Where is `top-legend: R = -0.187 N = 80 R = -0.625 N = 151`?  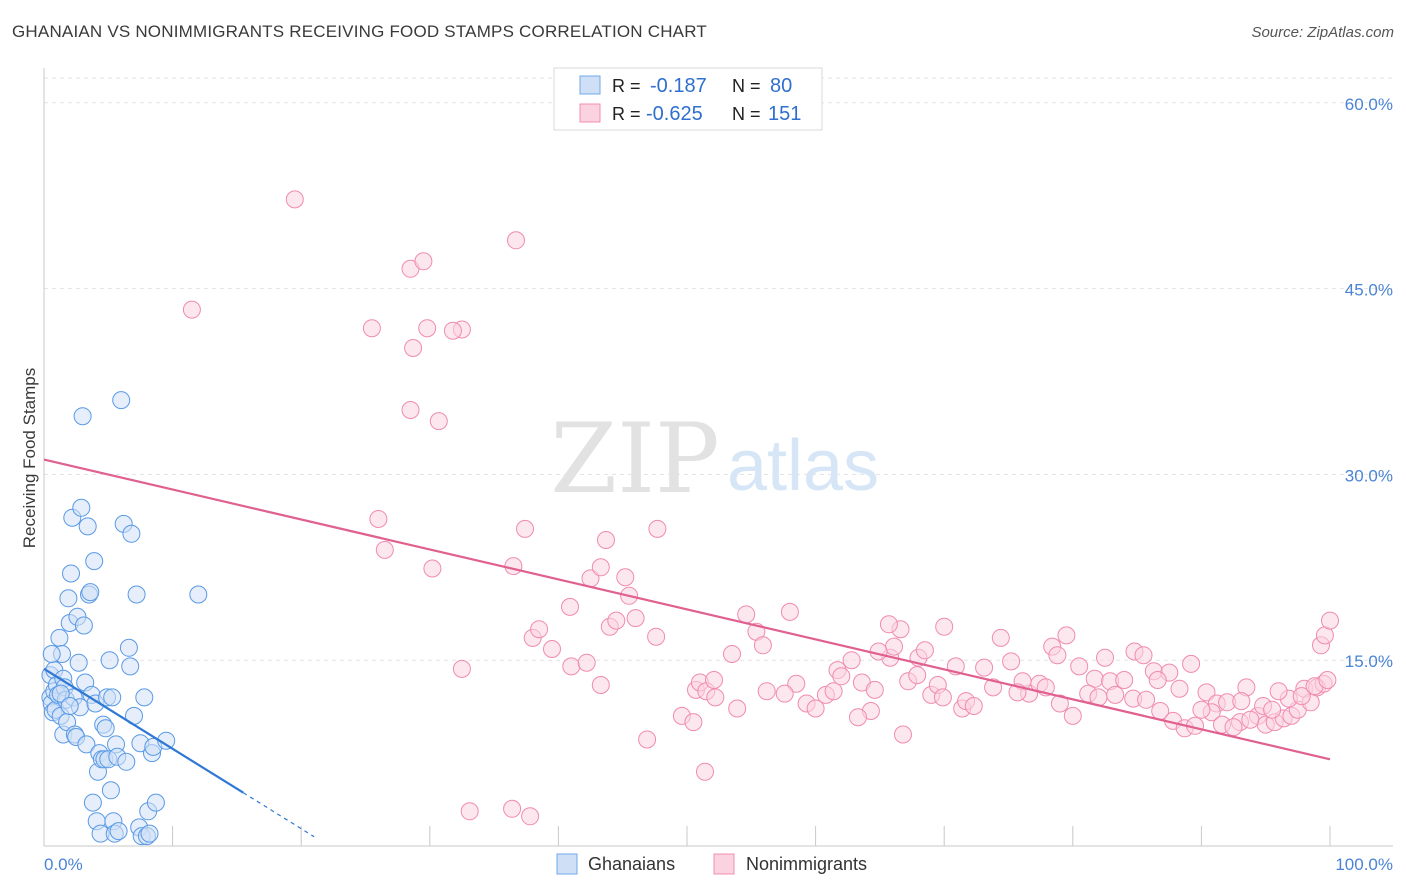
top-legend: R = -0.187 N = 80 R = -0.625 N = 151 is located at coordinates (688, 99).